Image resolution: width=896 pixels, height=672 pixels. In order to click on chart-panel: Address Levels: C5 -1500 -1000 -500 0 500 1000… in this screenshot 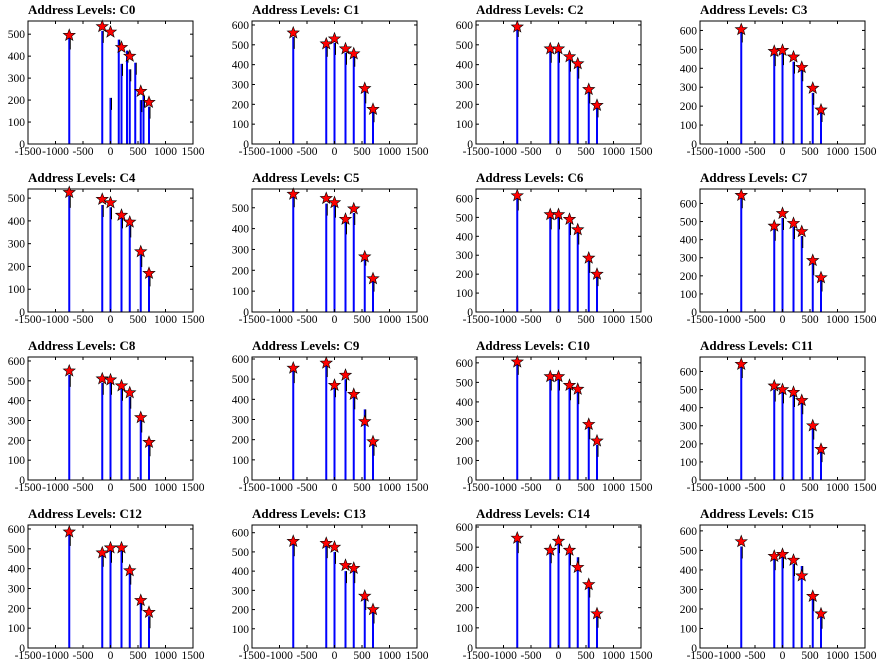, I will do `click(336, 252)`.